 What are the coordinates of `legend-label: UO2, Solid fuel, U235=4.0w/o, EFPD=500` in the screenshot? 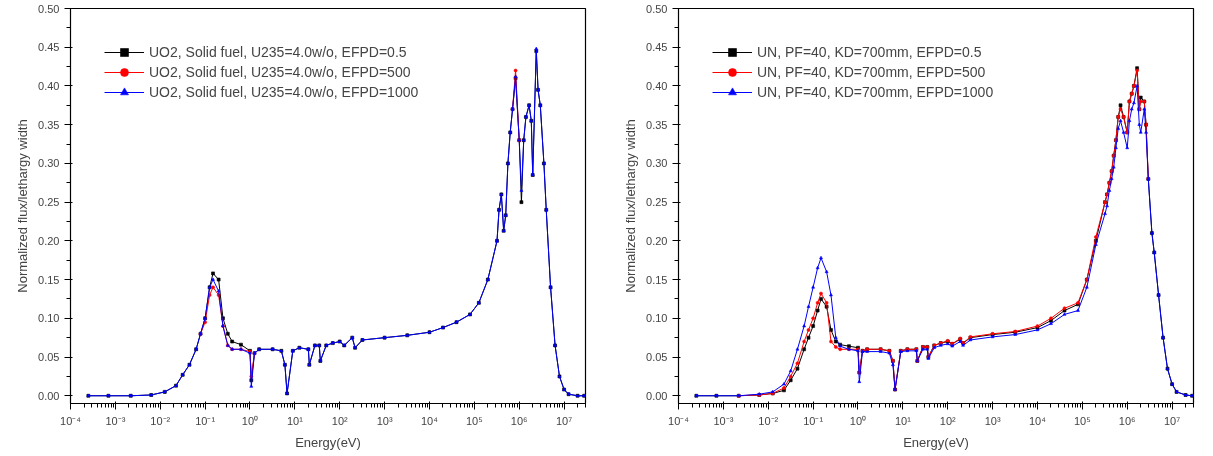 It's located at (280, 72).